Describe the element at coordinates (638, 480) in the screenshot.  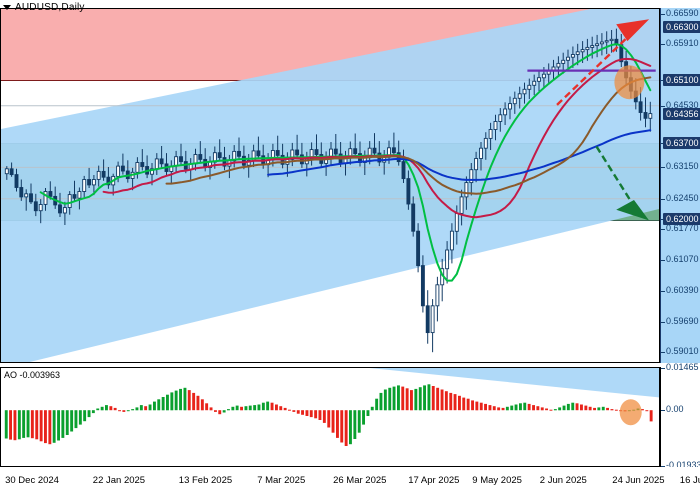
I see `date-tick-label: 24 Jun 2025` at that location.